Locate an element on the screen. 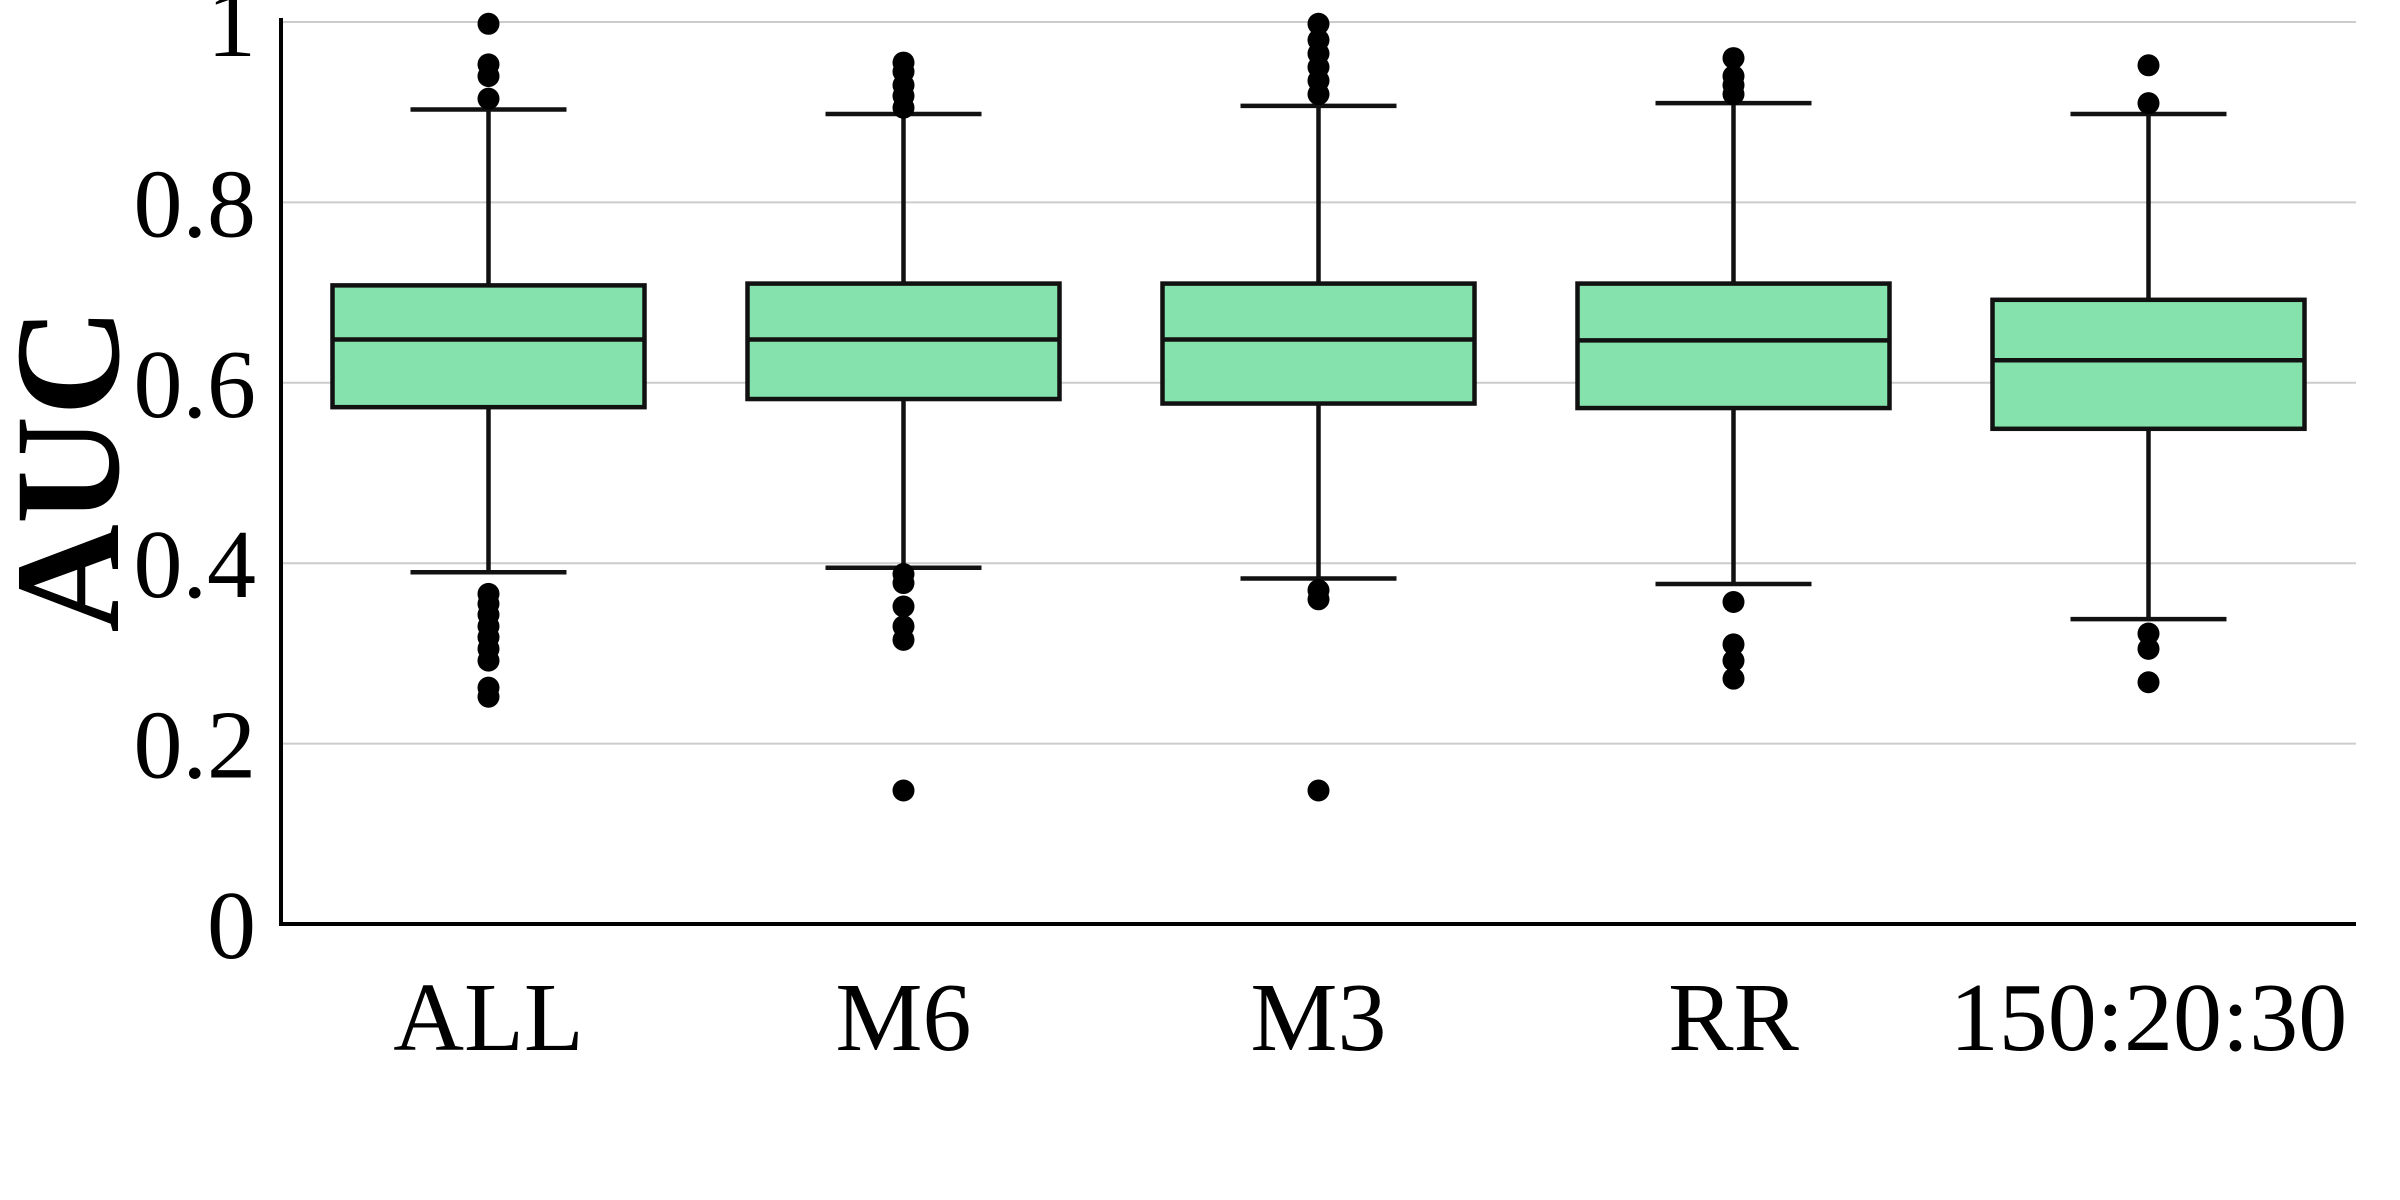  boxplot-all is located at coordinates (488, 360).